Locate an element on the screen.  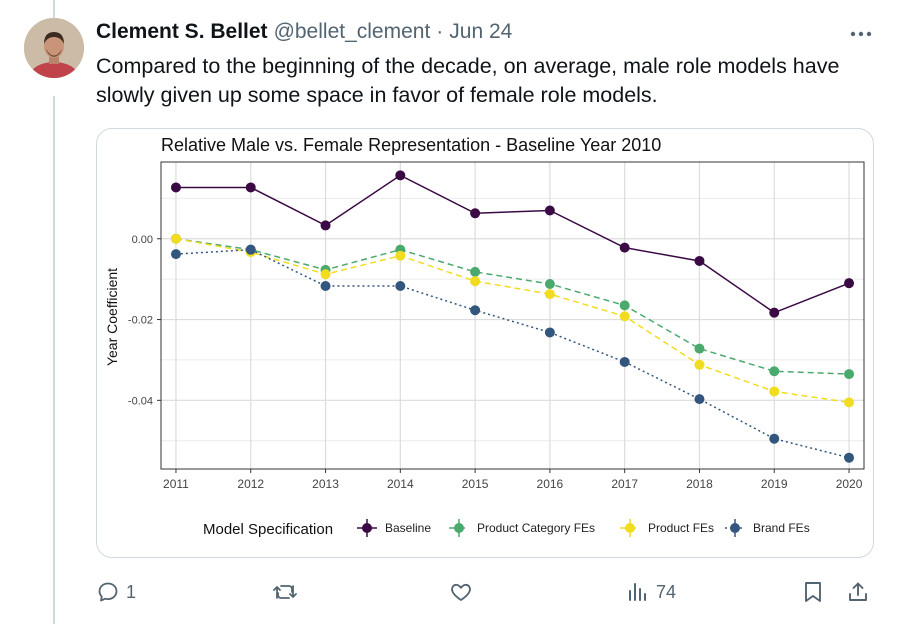
thread-line is located at coordinates (54, 360).